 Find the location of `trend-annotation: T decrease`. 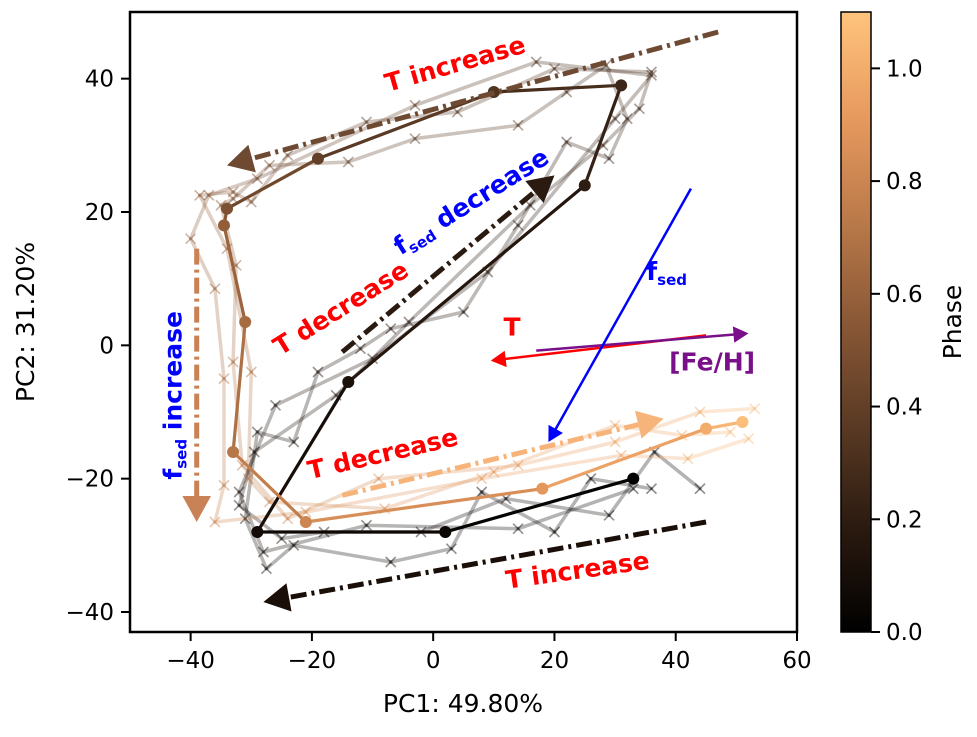

trend-annotation: T decrease is located at coordinates (383, 453).